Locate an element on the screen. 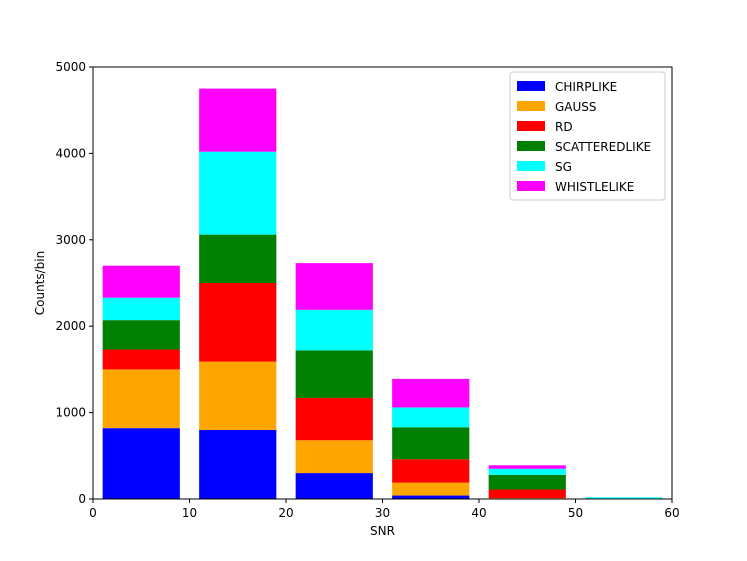  legend-label-whistlelike: WHISTLELIKE is located at coordinates (594, 187).